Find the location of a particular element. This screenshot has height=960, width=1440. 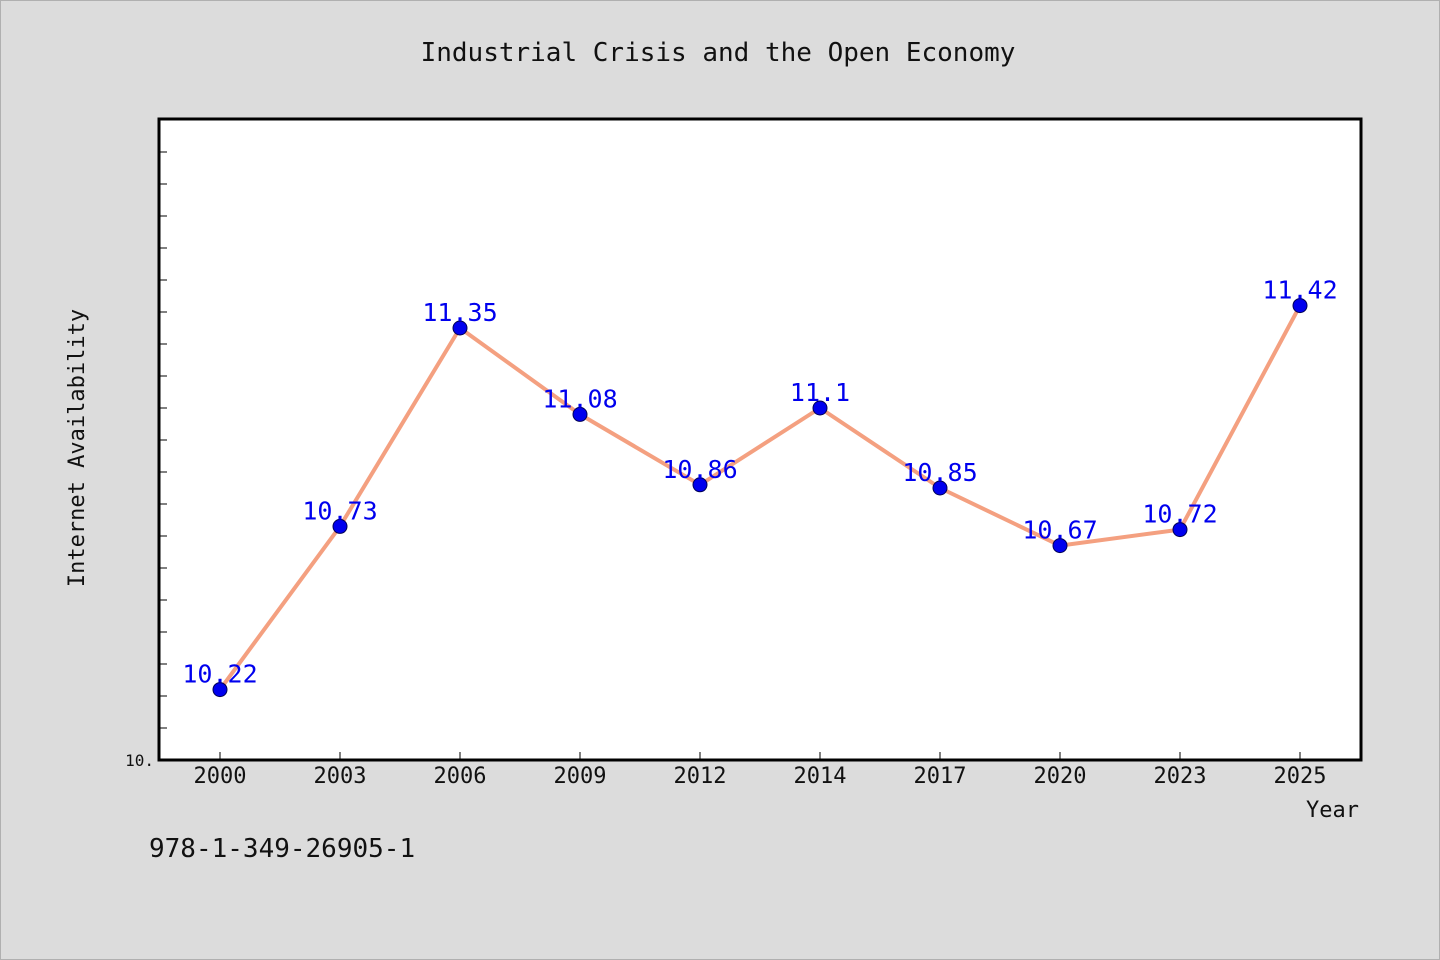

data-label: 10.85 is located at coordinates (939, 472).